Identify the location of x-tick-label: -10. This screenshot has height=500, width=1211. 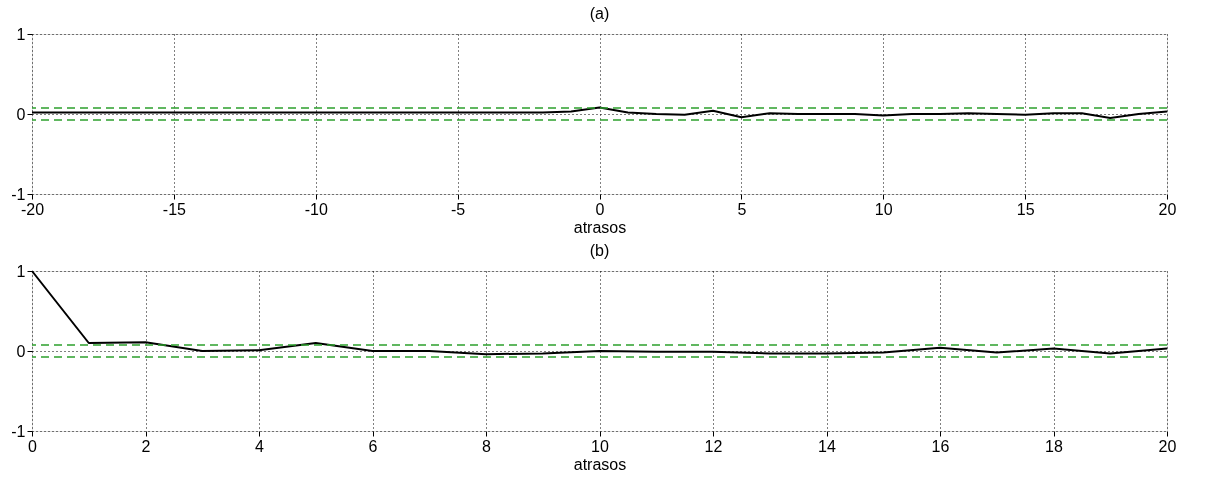
(316, 209).